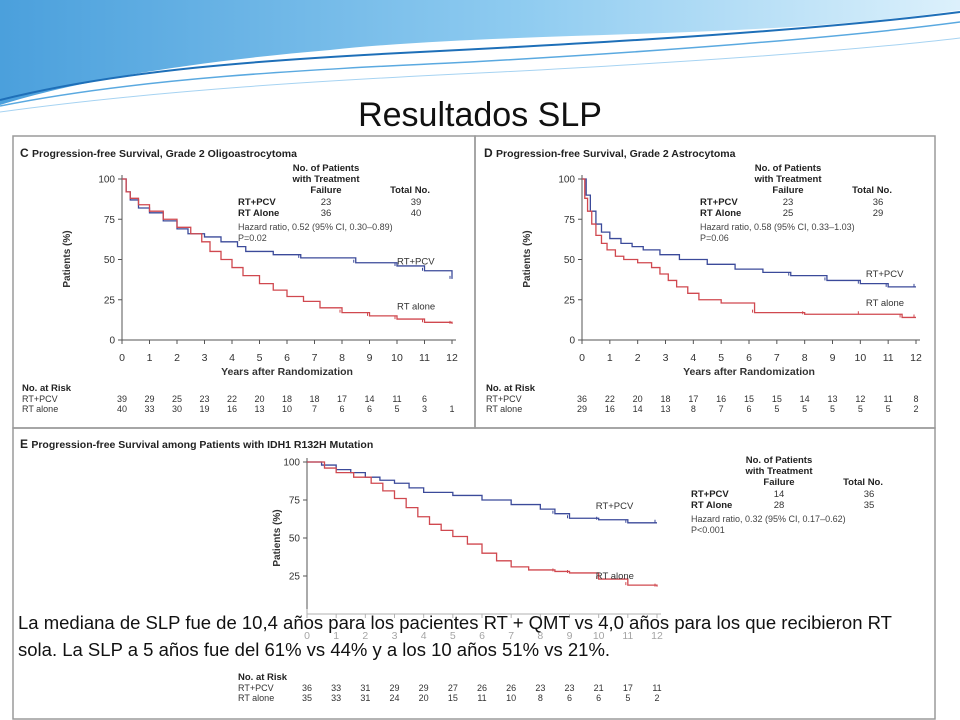 This screenshot has height=720, width=960. Describe the element at coordinates (25, 444) in the screenshot. I see `panel-letter: E` at that location.